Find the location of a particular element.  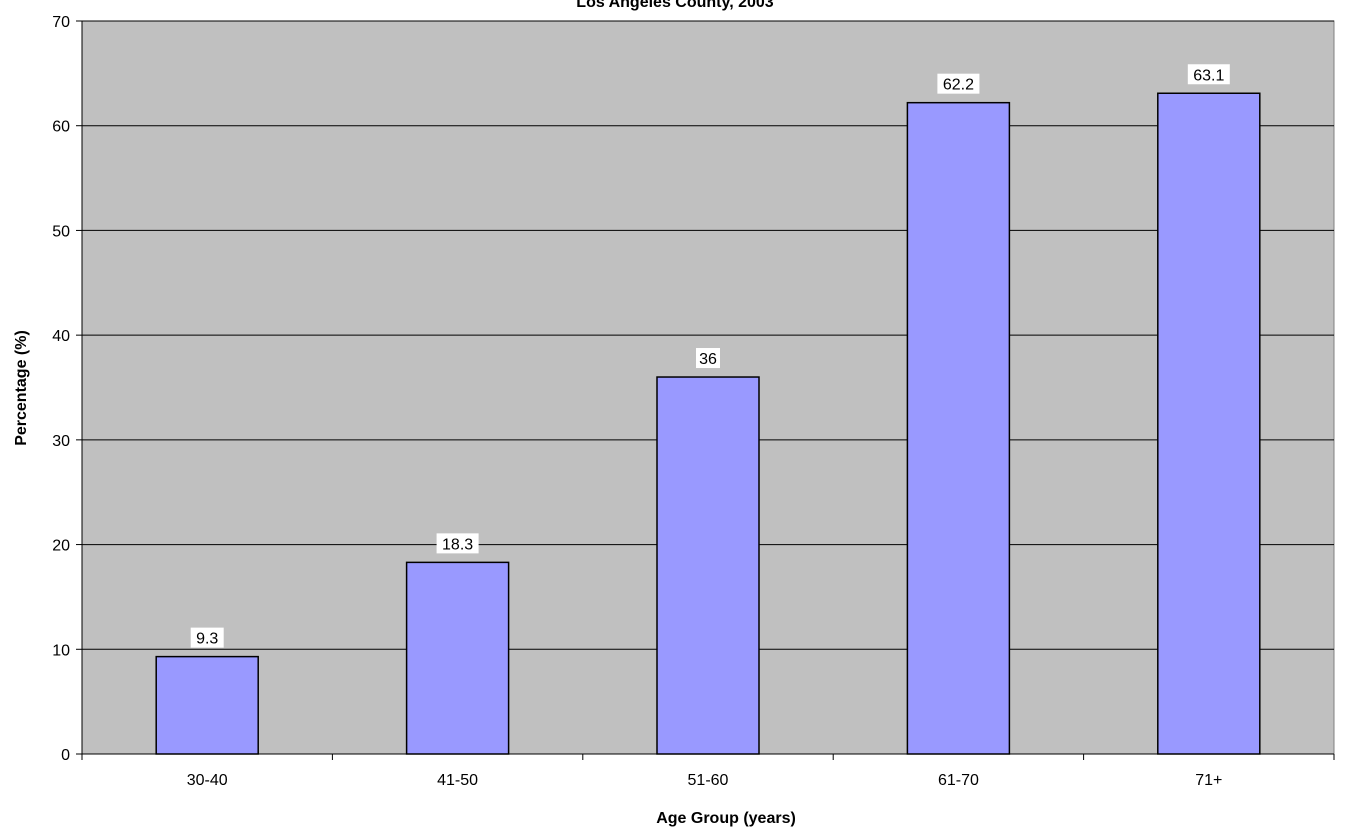

y-tick-label: 30 is located at coordinates (61, 441).